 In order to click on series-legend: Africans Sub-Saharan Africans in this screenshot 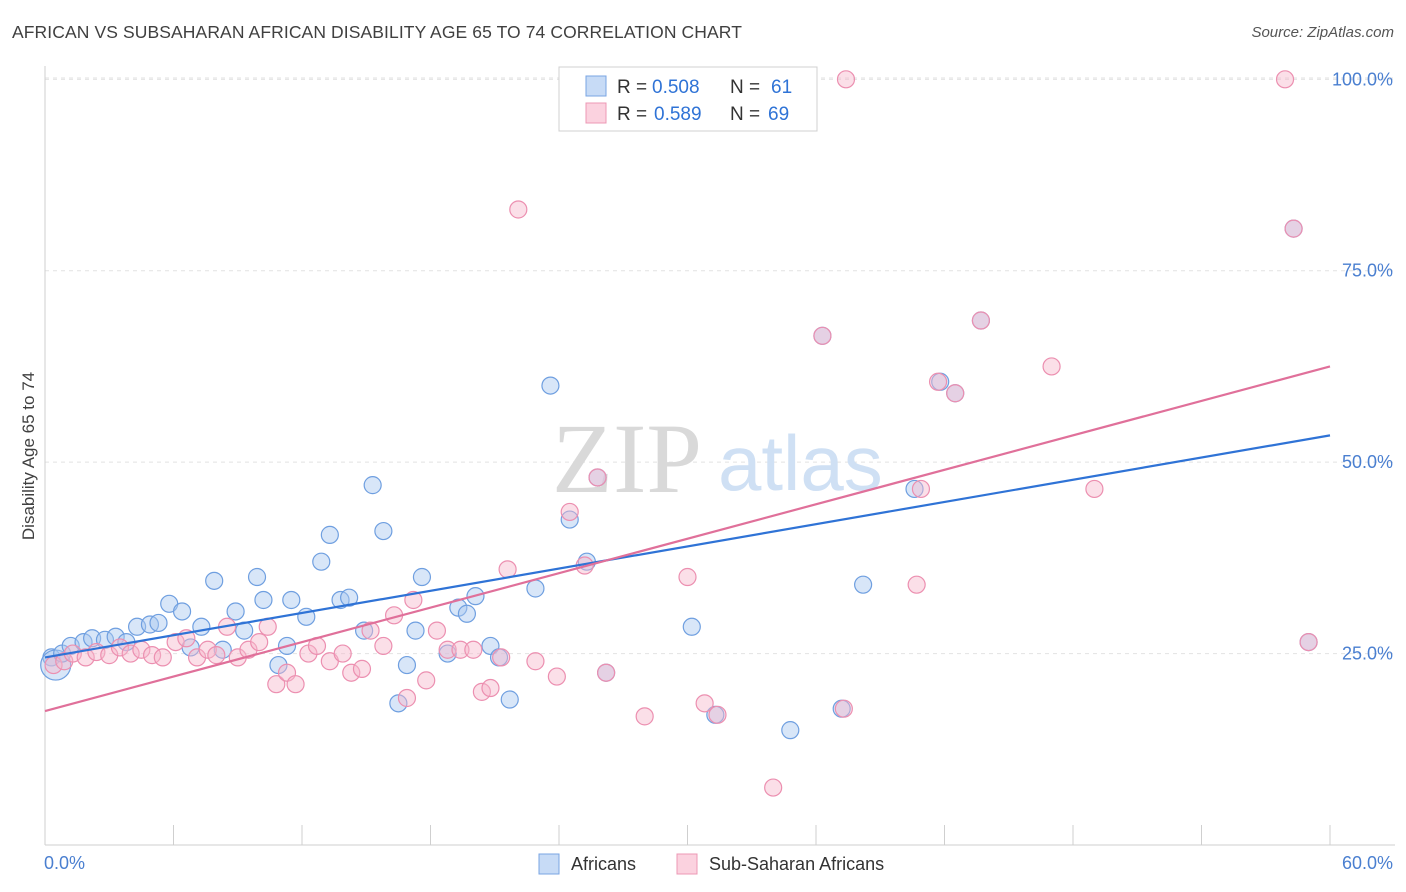, I will do `click(711, 864)`.